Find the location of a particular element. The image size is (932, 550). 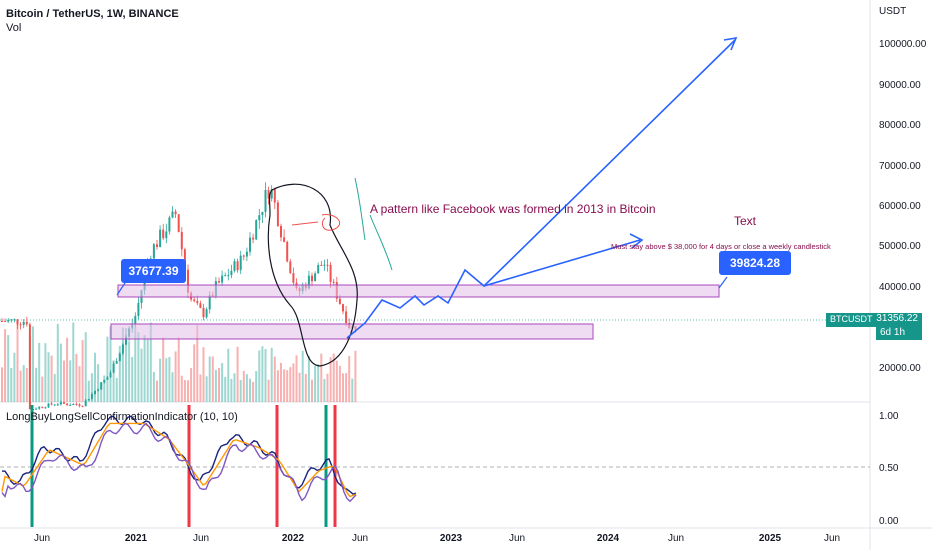

resistance-zone is located at coordinates (418, 291).